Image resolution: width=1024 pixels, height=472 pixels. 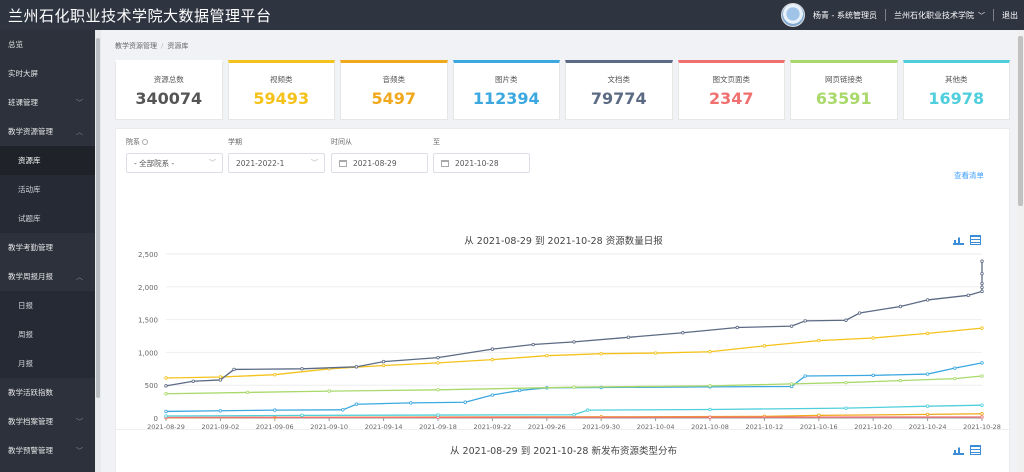 What do you see at coordinates (47, 131) in the screenshot?
I see `sidebar-item: 教学资源管理 ︿` at bounding box center [47, 131].